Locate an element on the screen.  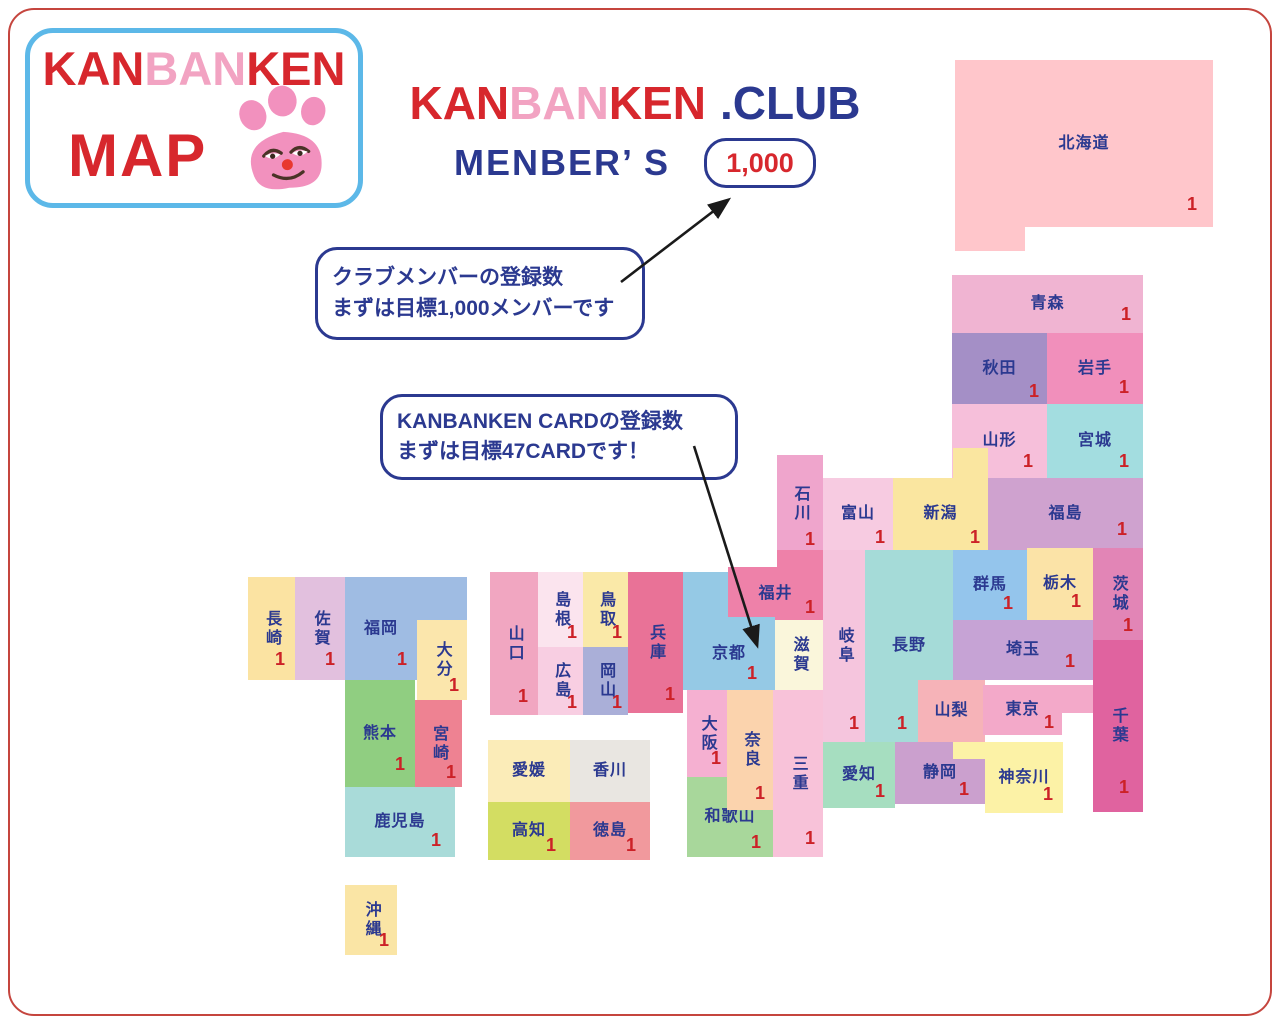
prefecture-tile-鹿児島: 鹿児島 1 is located at coordinates (400, 822).